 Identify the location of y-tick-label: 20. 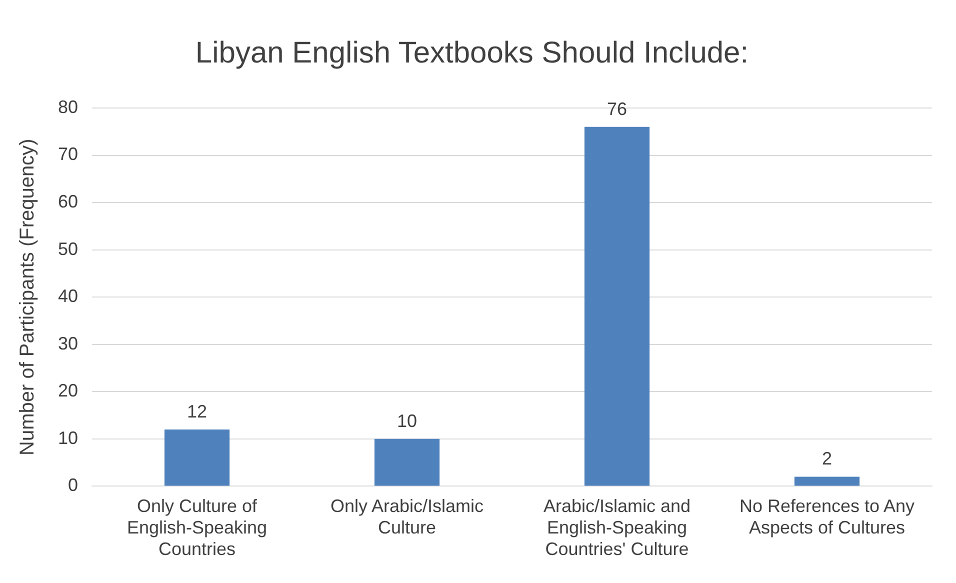
(68, 390).